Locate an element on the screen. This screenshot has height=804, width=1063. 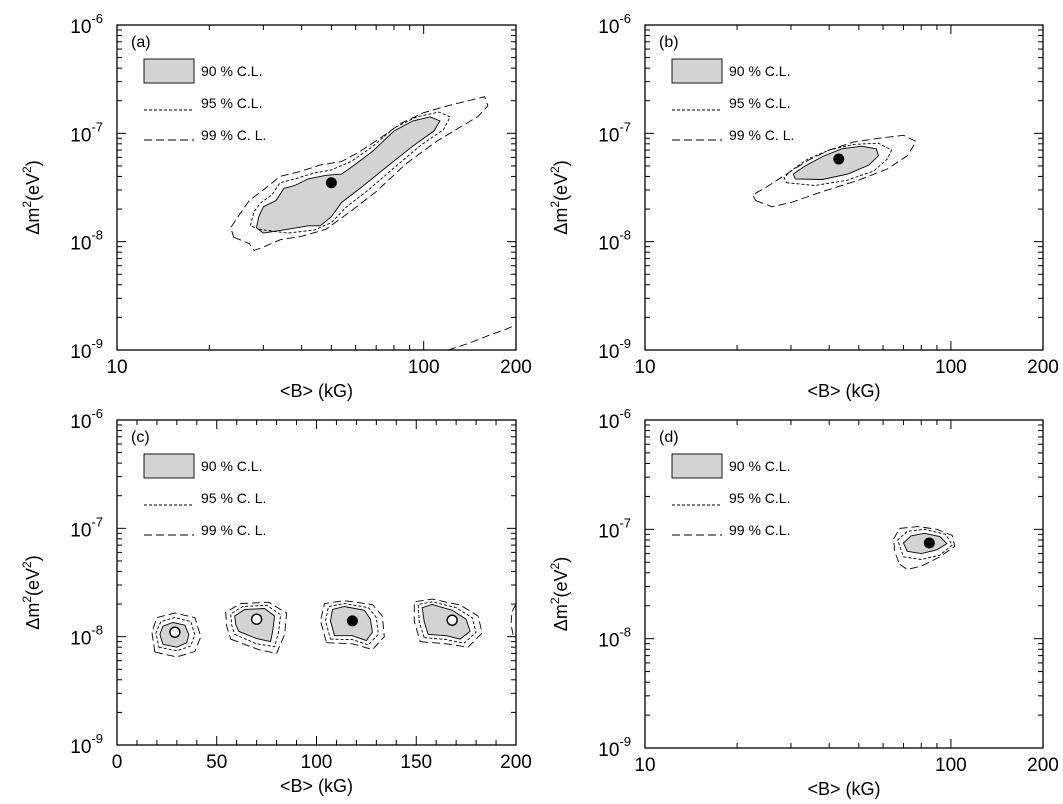
legend-label: 99 % C.L. is located at coordinates (759, 530).